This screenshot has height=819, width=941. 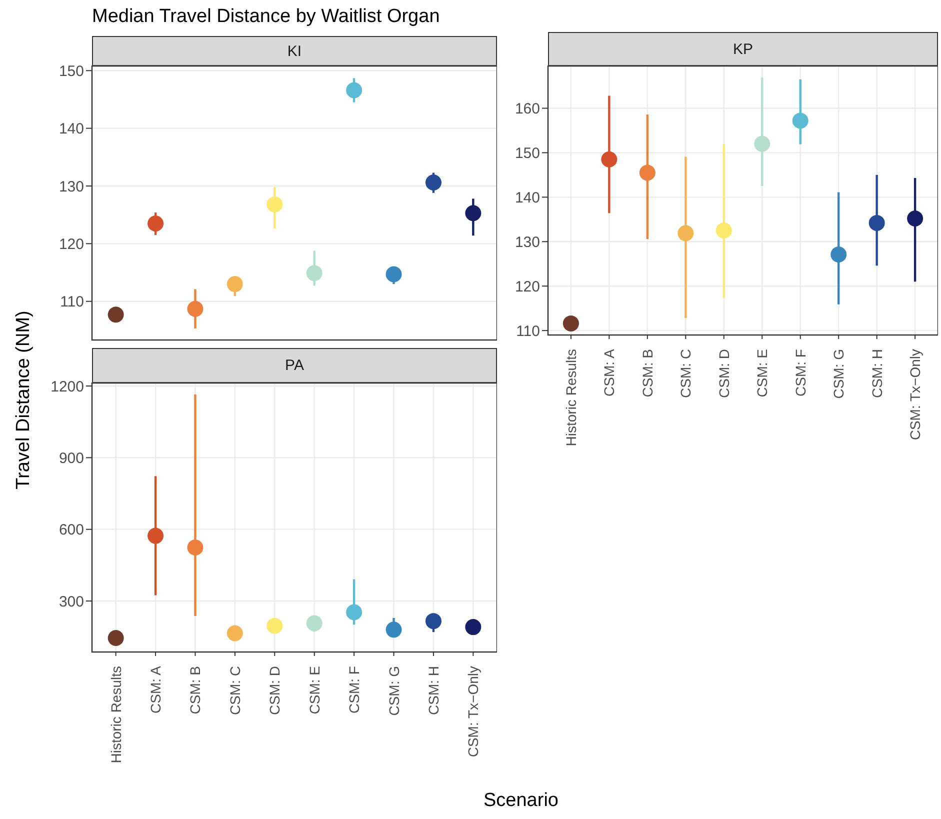 What do you see at coordinates (24, 400) in the screenshot?
I see `y-axis-title: Travel Distance (NM)` at bounding box center [24, 400].